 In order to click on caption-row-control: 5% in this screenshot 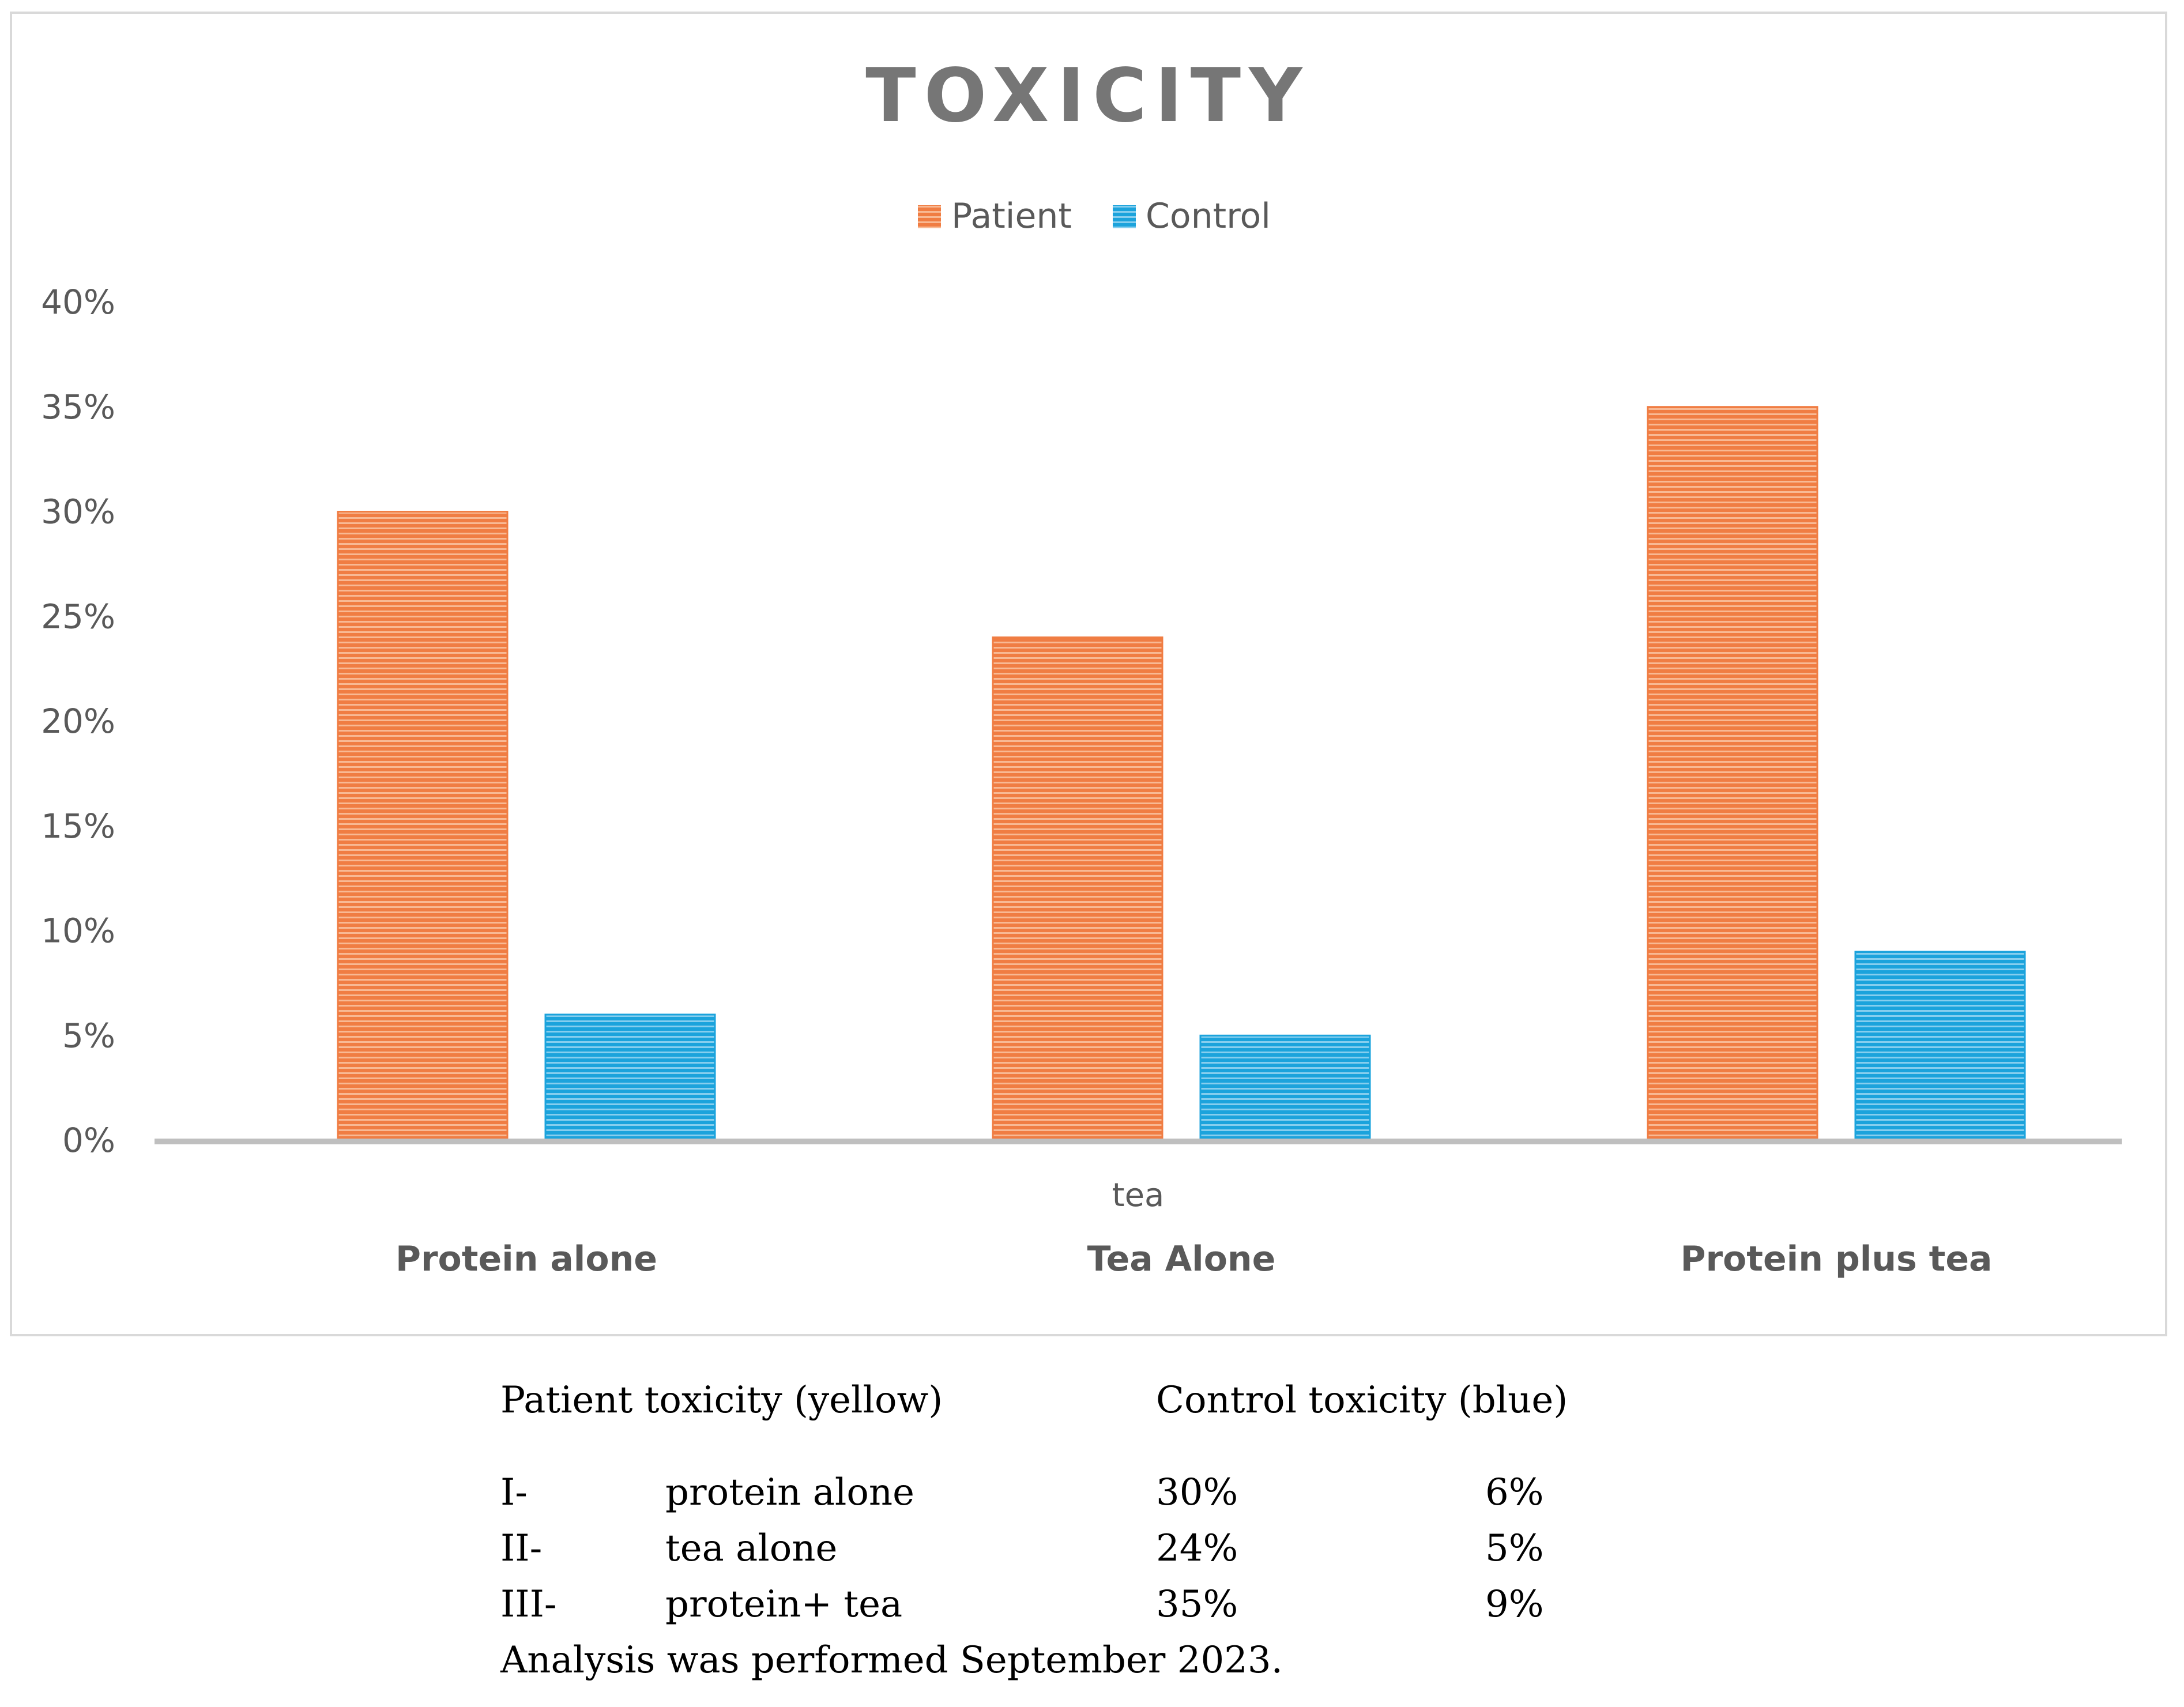, I will do `click(1515, 1548)`.